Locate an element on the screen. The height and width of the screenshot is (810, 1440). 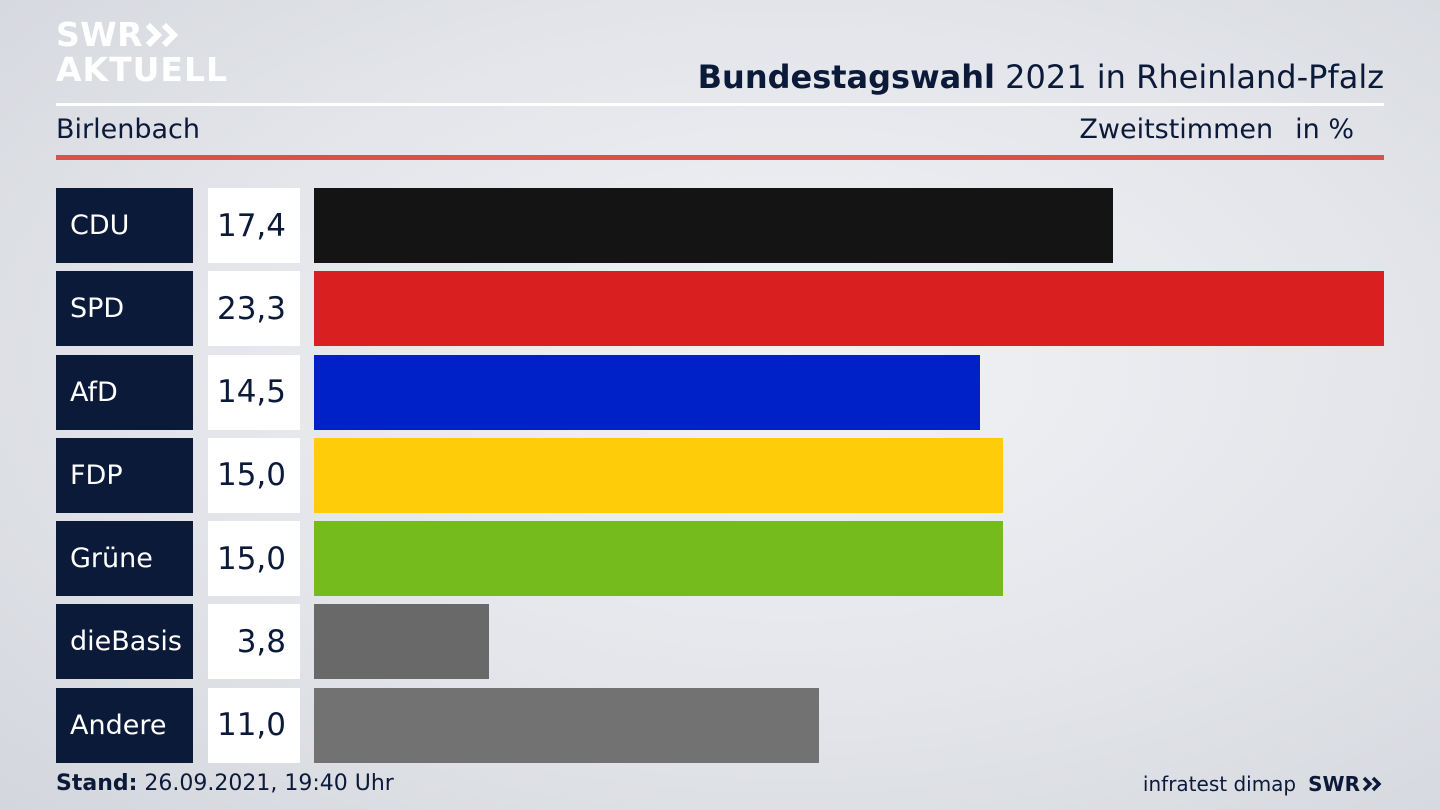
stand-value: 26.09.2021, 19:40 Uhr is located at coordinates (265, 783).